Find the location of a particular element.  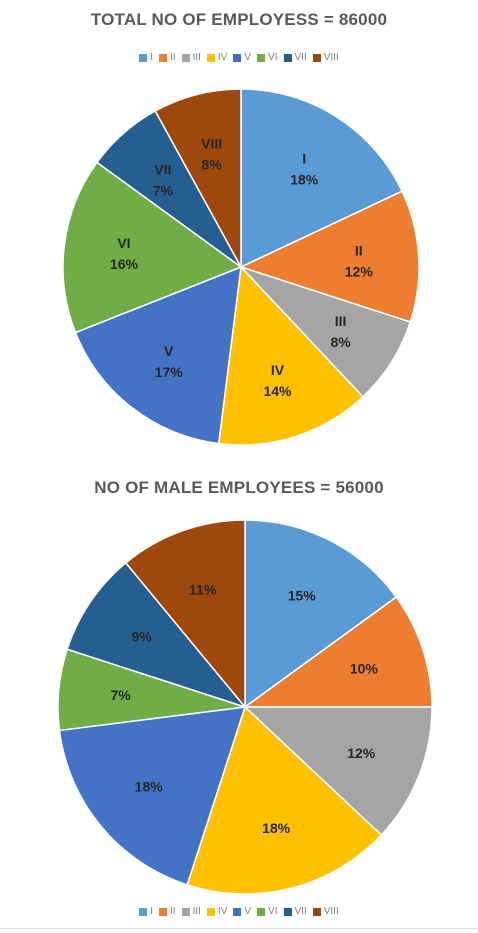

slice-value-label: 9% is located at coordinates (141, 637).